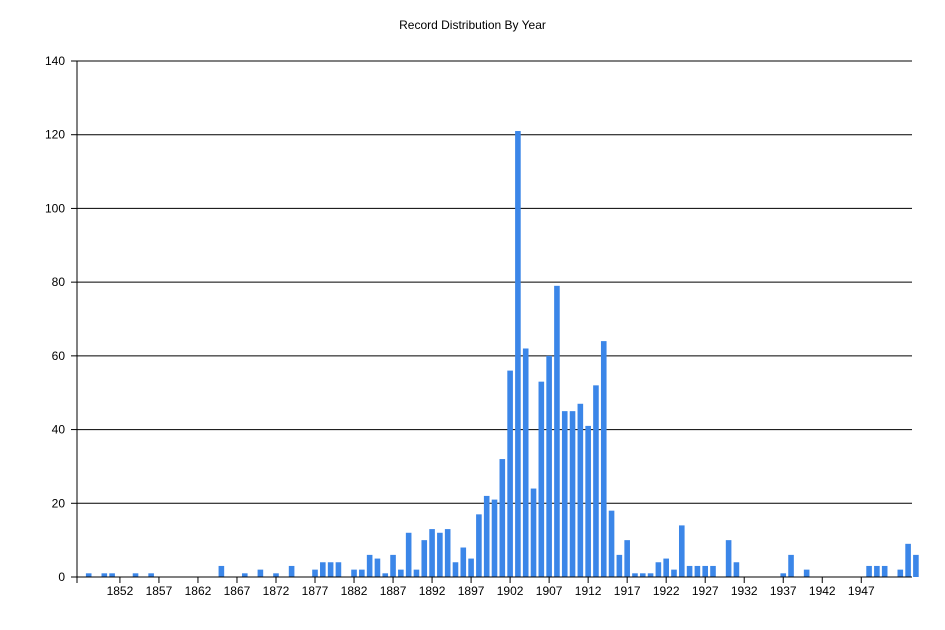 The width and height of the screenshot is (945, 630). What do you see at coordinates (59, 430) in the screenshot?
I see `y-tick-label: 40` at bounding box center [59, 430].